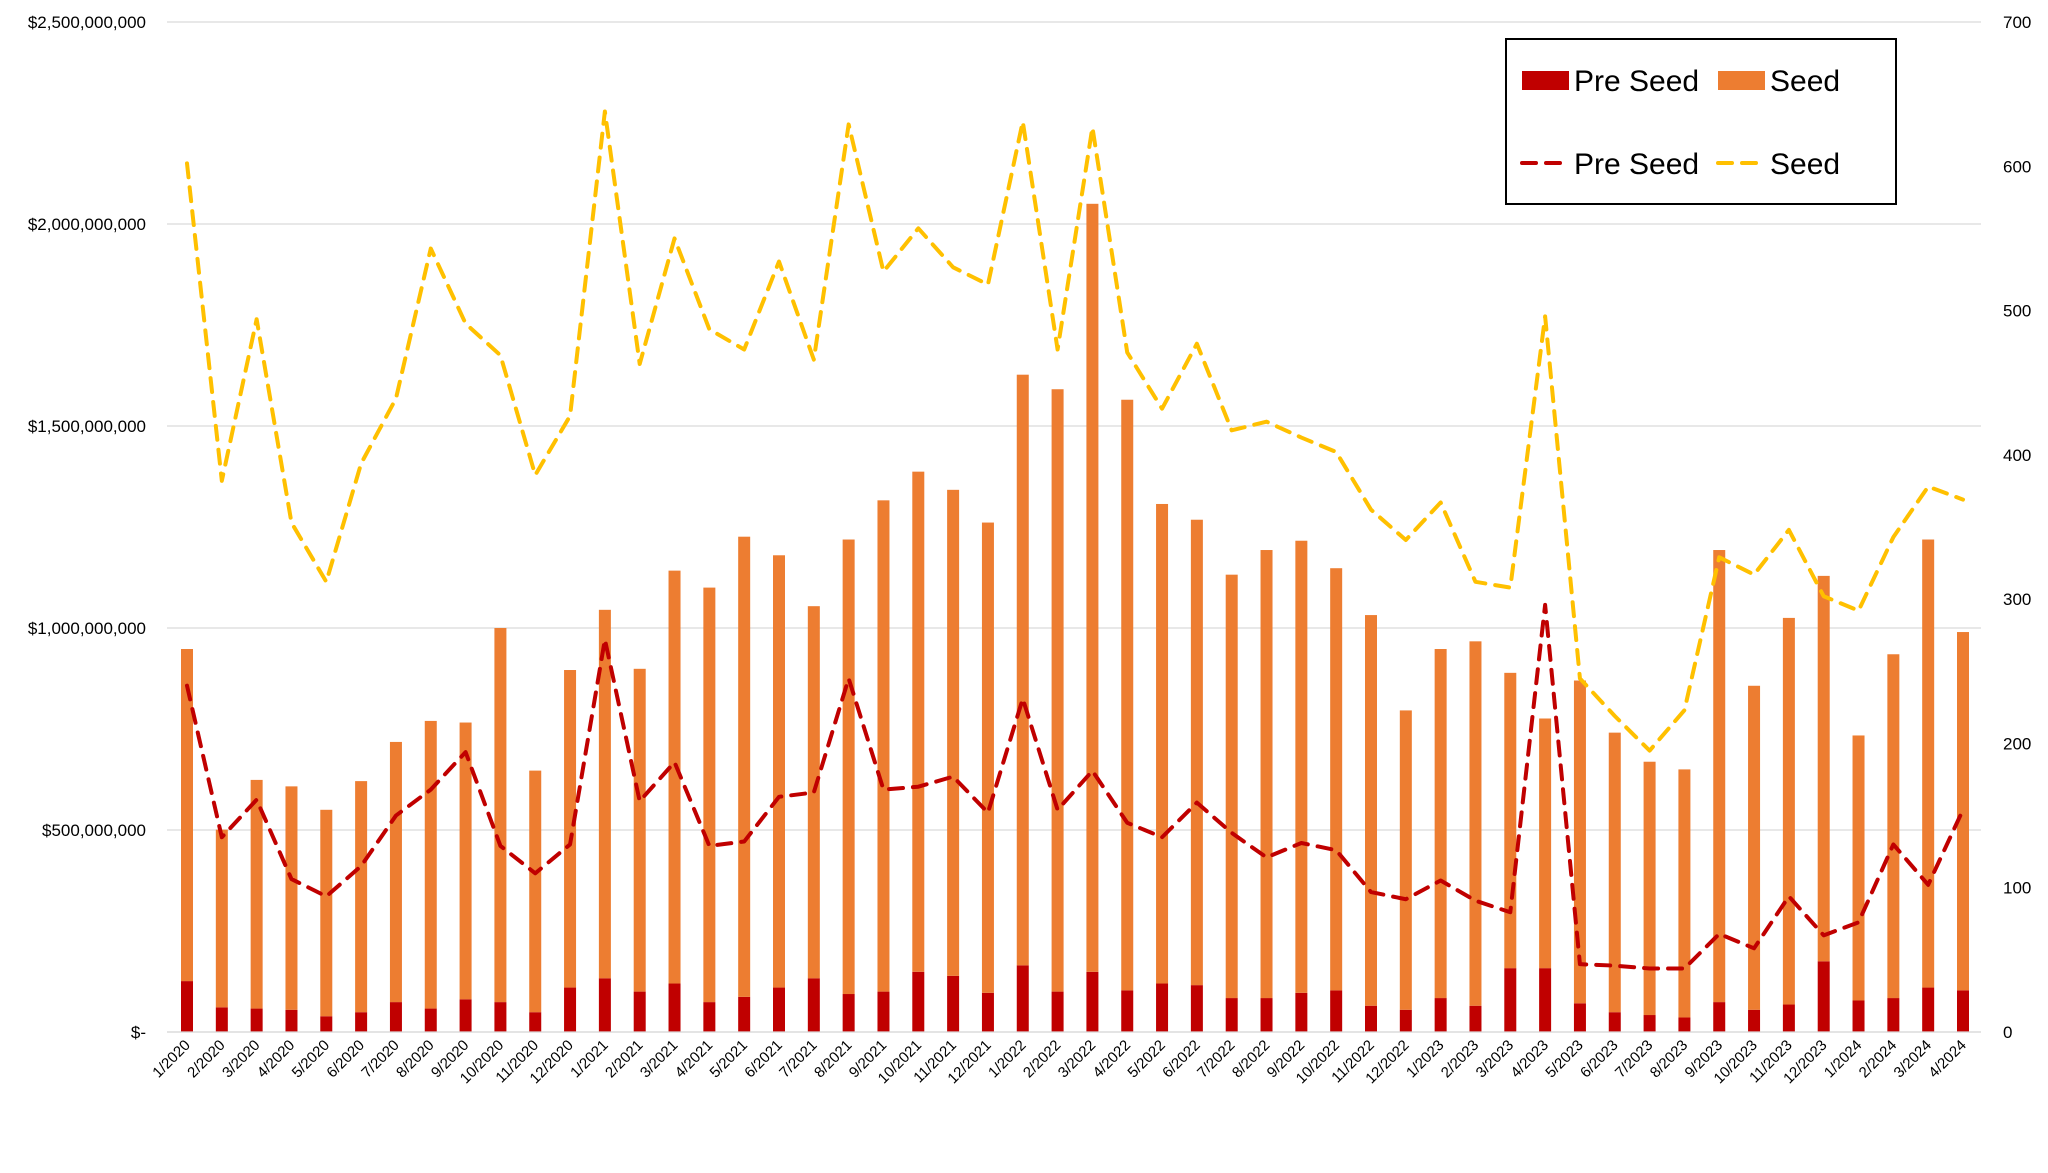  What do you see at coordinates (2017, 311) in the screenshot?
I see `y2-tick-label: 500` at bounding box center [2017, 311].